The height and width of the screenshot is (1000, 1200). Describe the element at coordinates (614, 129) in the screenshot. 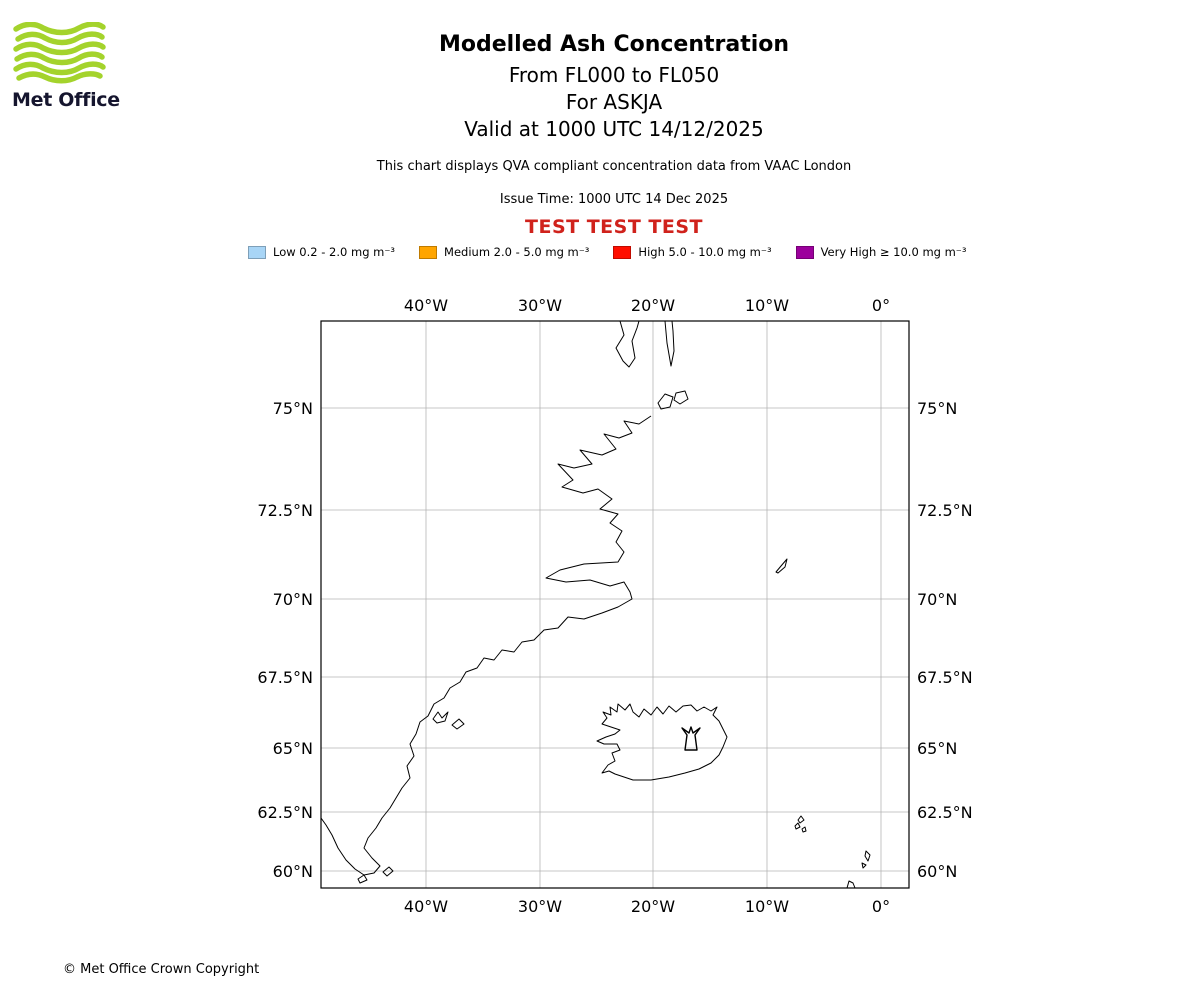

I see `valid-time-subtitle: Valid at 1000 UTC 14/12/2025` at that location.